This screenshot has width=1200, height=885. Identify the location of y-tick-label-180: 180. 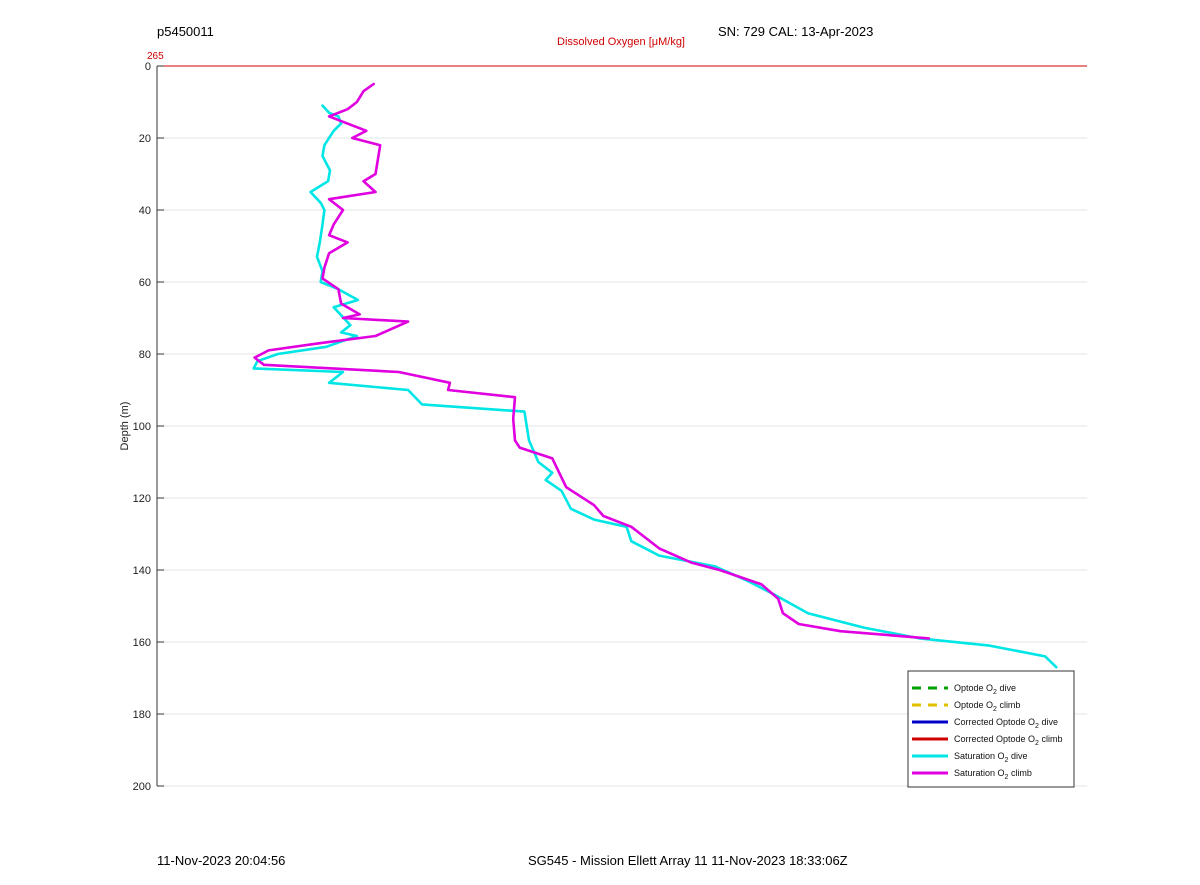
(142, 715).